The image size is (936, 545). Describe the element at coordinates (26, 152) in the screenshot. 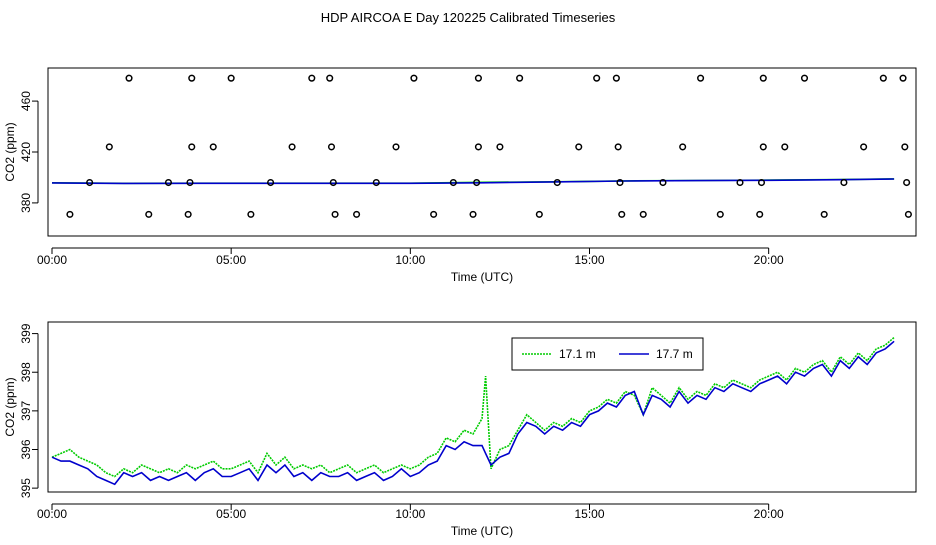

I see `y-tick-label: 420` at that location.